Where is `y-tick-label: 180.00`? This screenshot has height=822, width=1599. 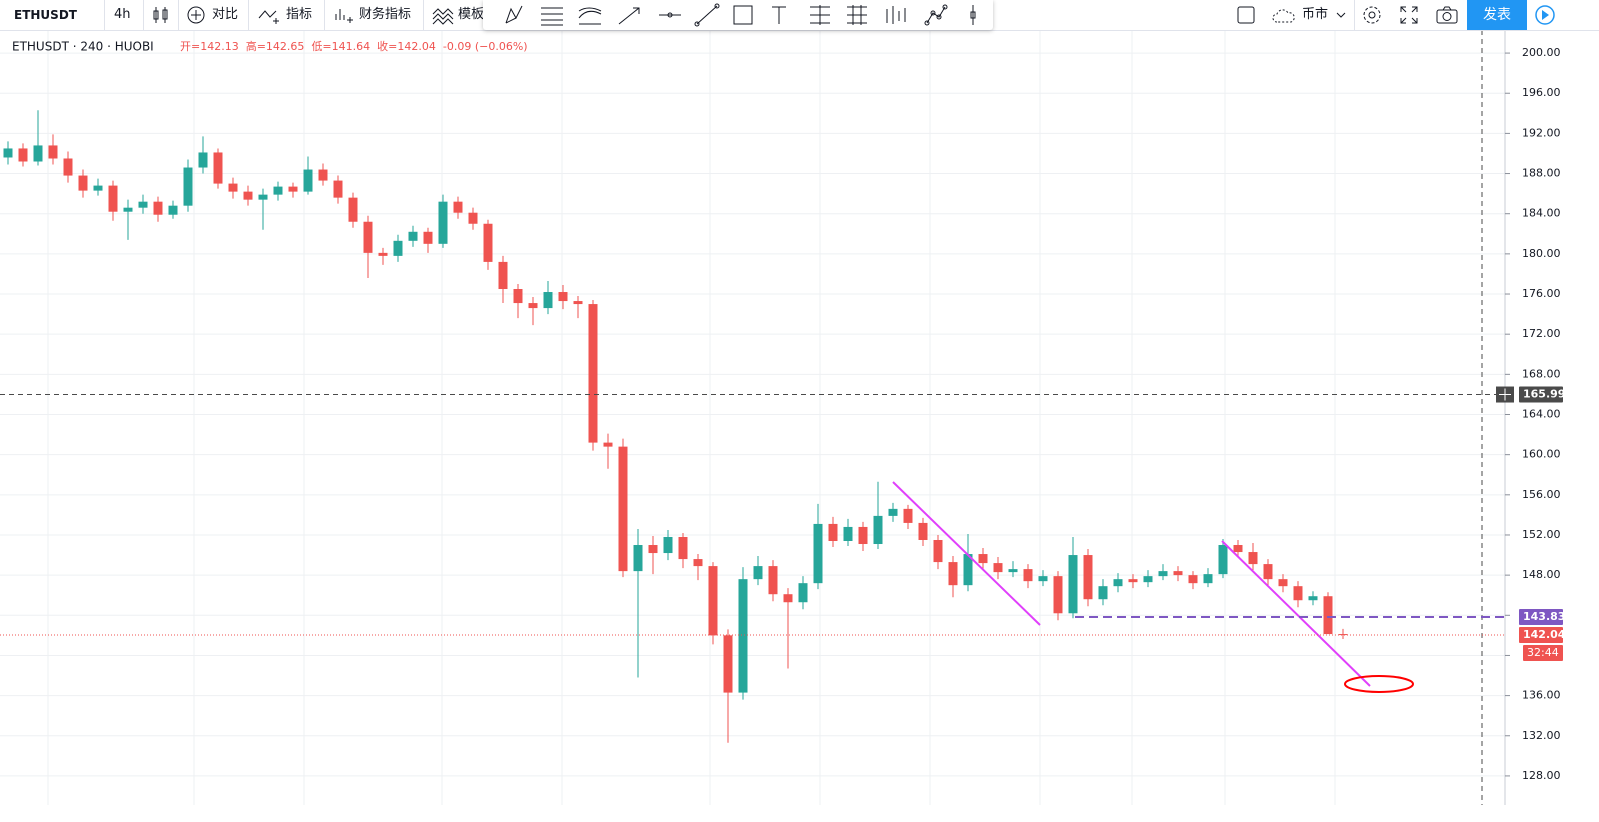 y-tick-label: 180.00 is located at coordinates (1541, 253).